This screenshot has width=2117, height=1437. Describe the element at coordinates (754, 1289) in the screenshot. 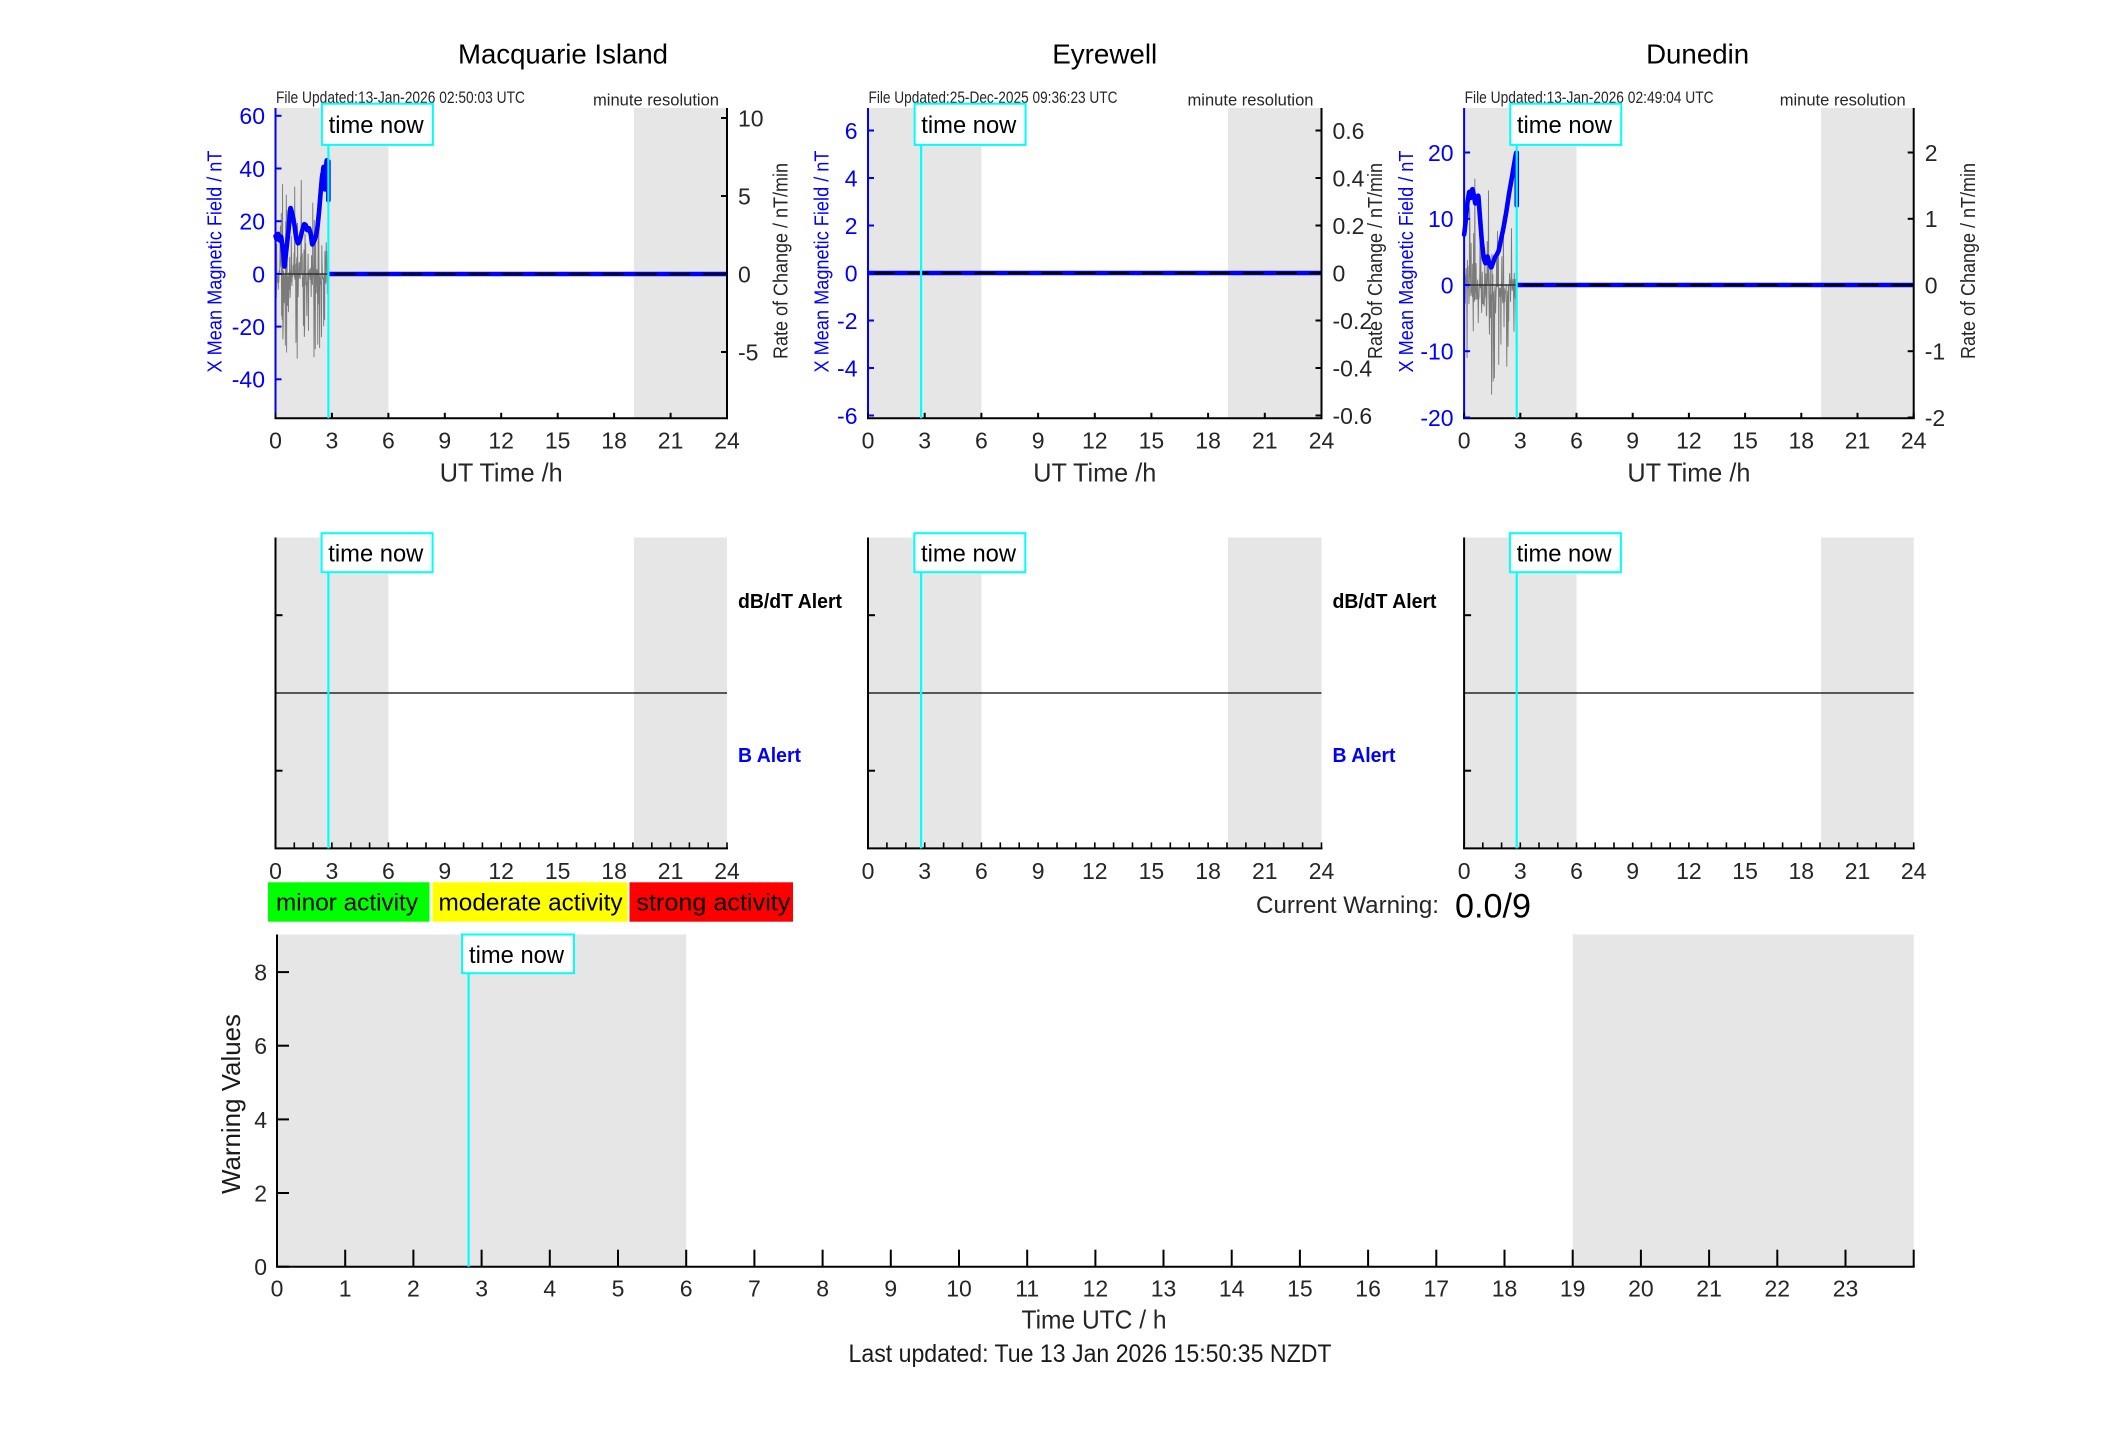

I see `svg-text: 7` at that location.